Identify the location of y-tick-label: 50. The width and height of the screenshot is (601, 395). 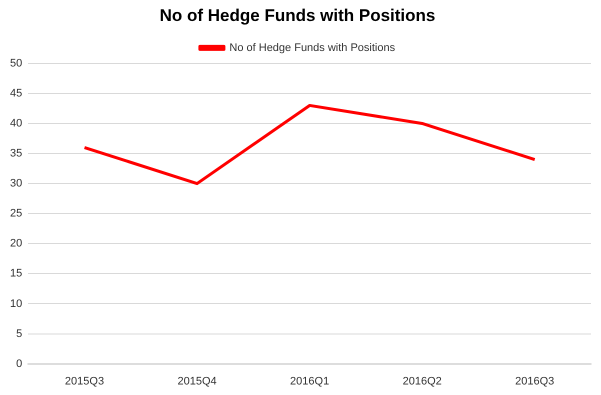
(16, 63).